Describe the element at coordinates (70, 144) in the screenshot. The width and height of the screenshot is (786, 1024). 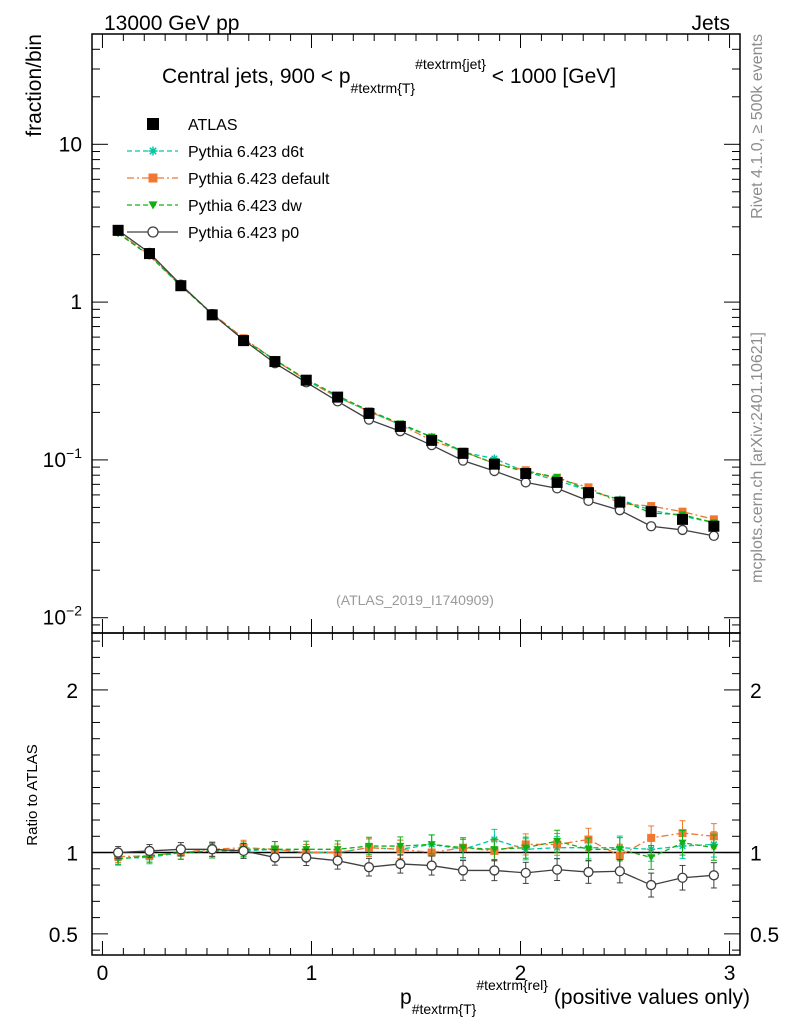
I see `y-tick-label: 10` at that location.